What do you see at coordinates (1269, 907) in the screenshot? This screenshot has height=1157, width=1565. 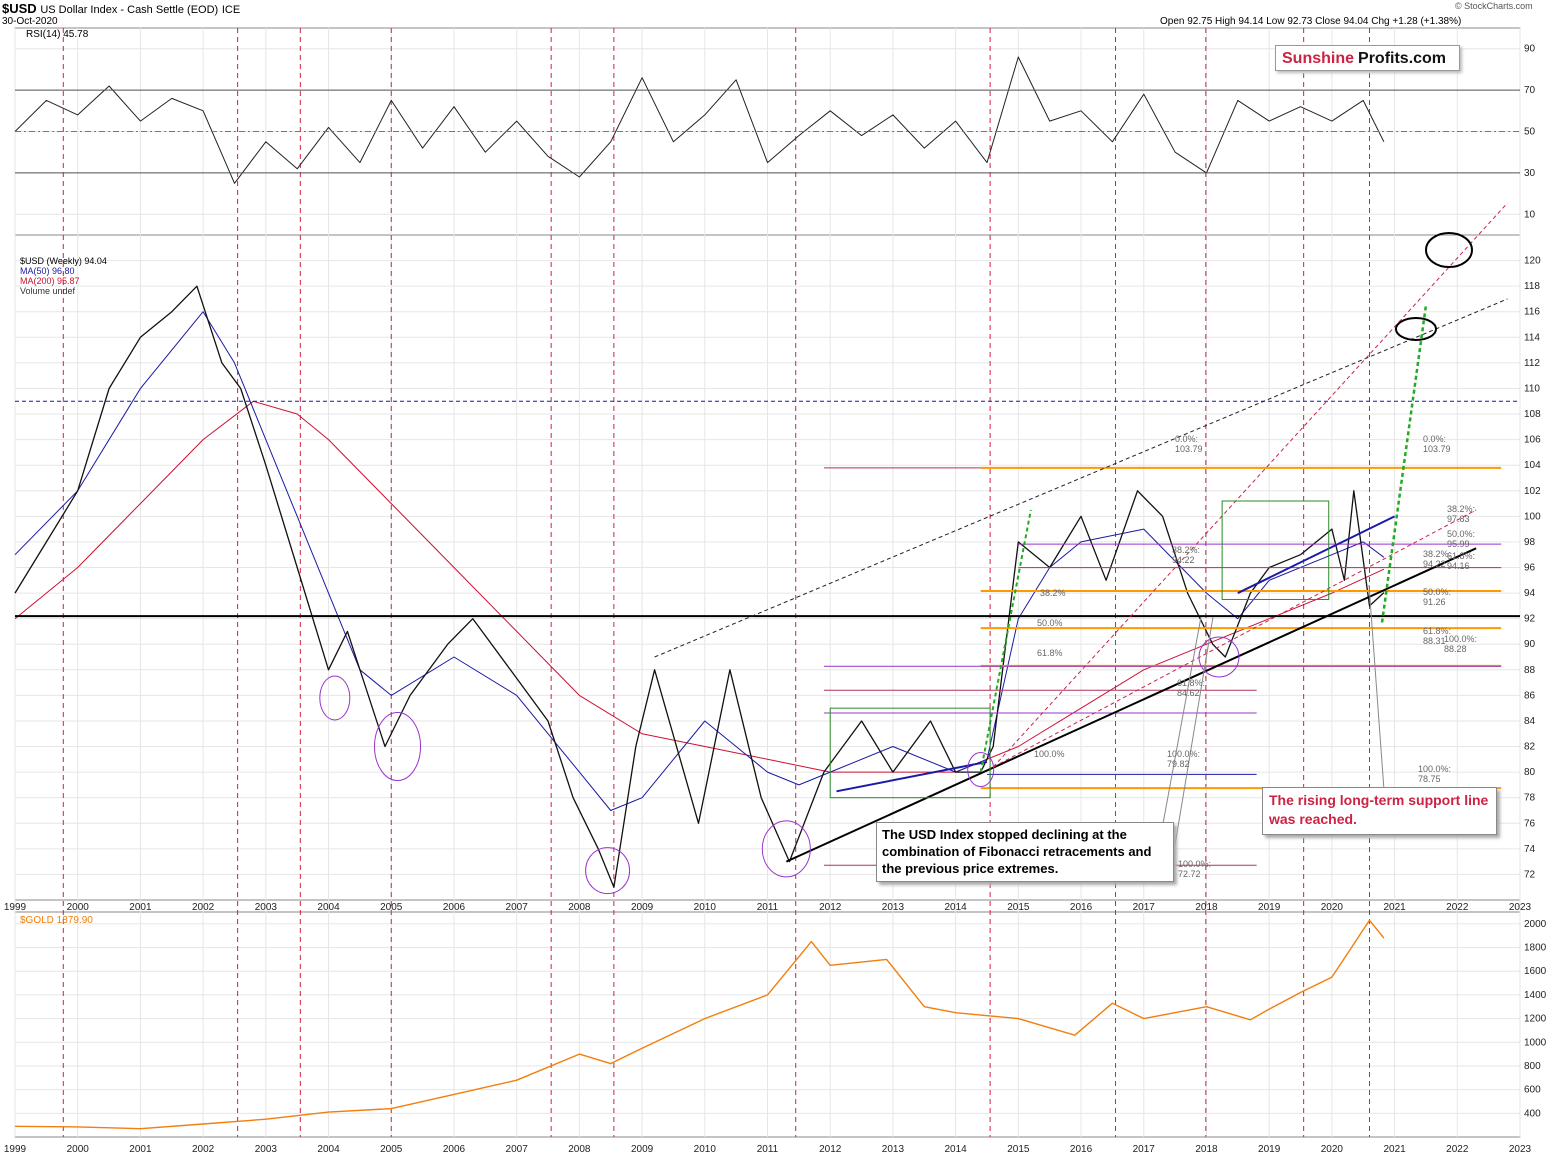 I see `x-tick-label: 2019` at bounding box center [1269, 907].